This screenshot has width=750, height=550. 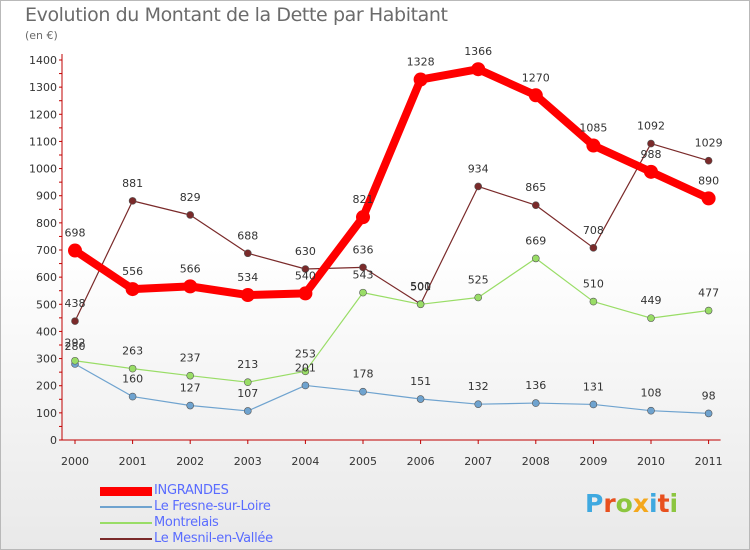 I want to click on data-label: 1029, so click(x=709, y=143).